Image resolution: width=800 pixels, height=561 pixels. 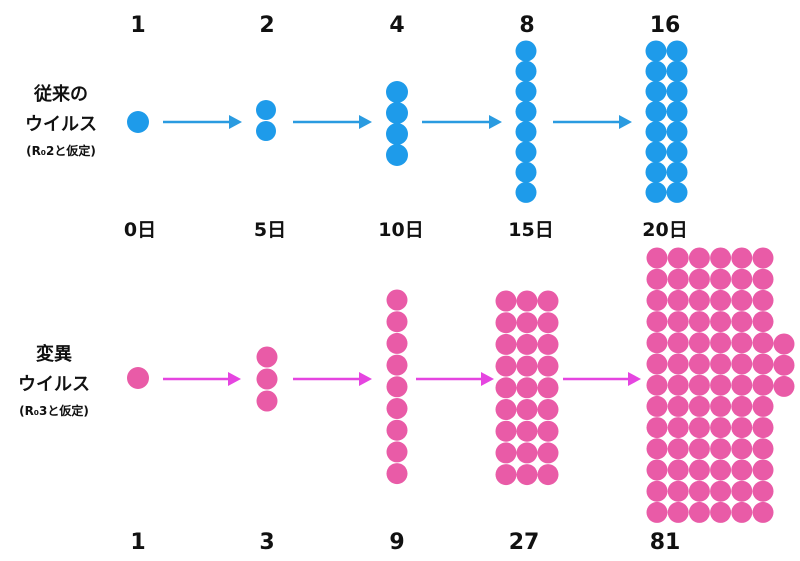 I want to click on count-variant-3: 27, so click(x=524, y=542).